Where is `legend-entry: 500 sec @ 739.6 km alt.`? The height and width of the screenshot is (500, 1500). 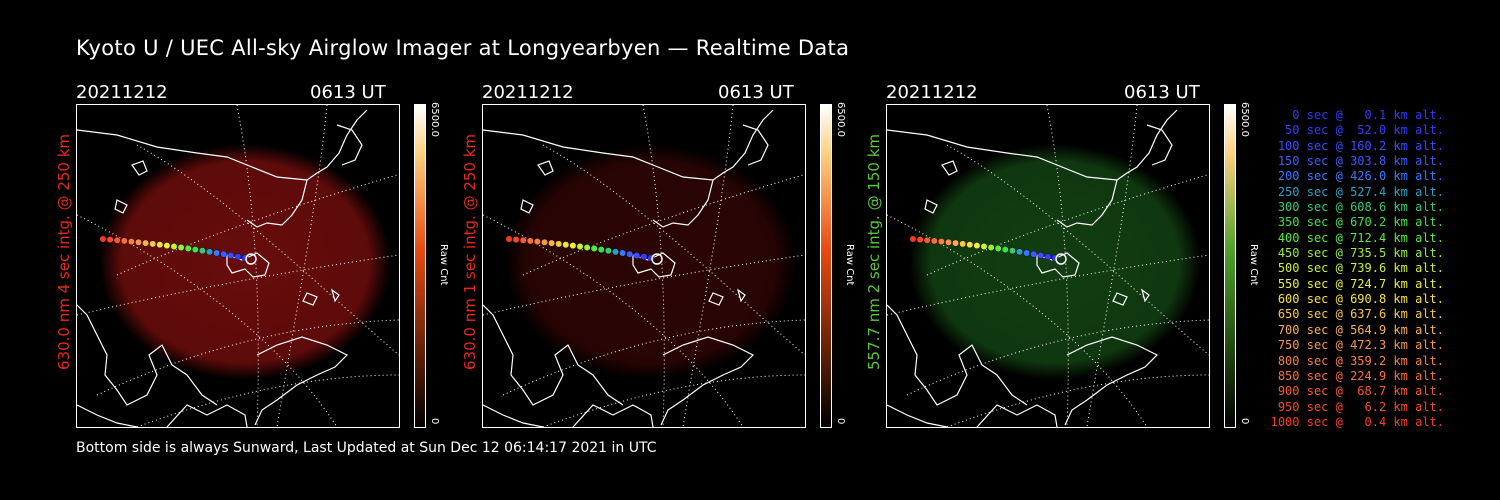 legend-entry: 500 sec @ 739.6 km alt. is located at coordinates (1357, 268).